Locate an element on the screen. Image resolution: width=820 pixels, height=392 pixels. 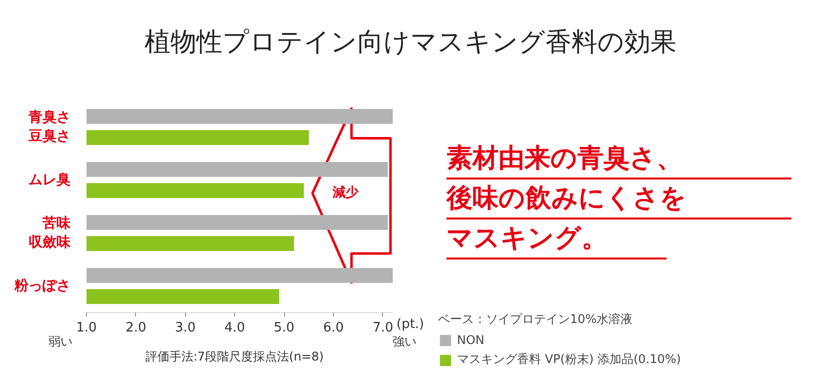
legend-title: ベース：ソイプロテイン10%水溶液 is located at coordinates (536, 319).